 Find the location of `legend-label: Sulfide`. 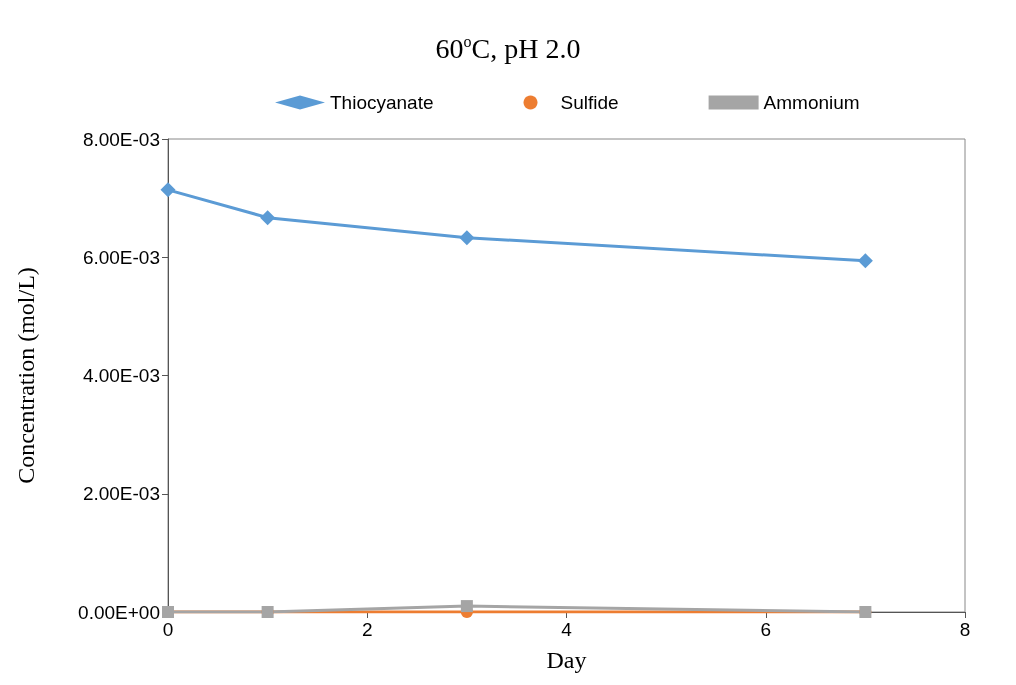

legend-label: Sulfide is located at coordinates (589, 102).